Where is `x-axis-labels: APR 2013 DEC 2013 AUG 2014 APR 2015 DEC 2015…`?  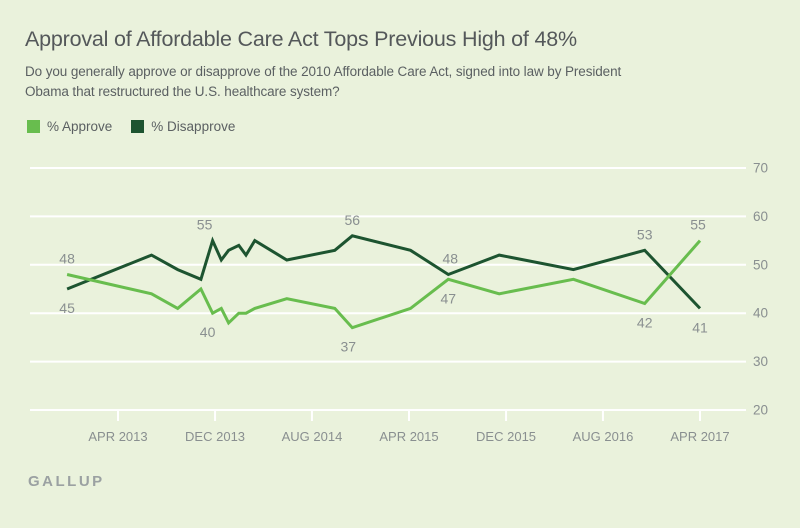 x-axis-labels: APR 2013 DEC 2013 AUG 2014 APR 2015 DEC 2015… is located at coordinates (408, 436).